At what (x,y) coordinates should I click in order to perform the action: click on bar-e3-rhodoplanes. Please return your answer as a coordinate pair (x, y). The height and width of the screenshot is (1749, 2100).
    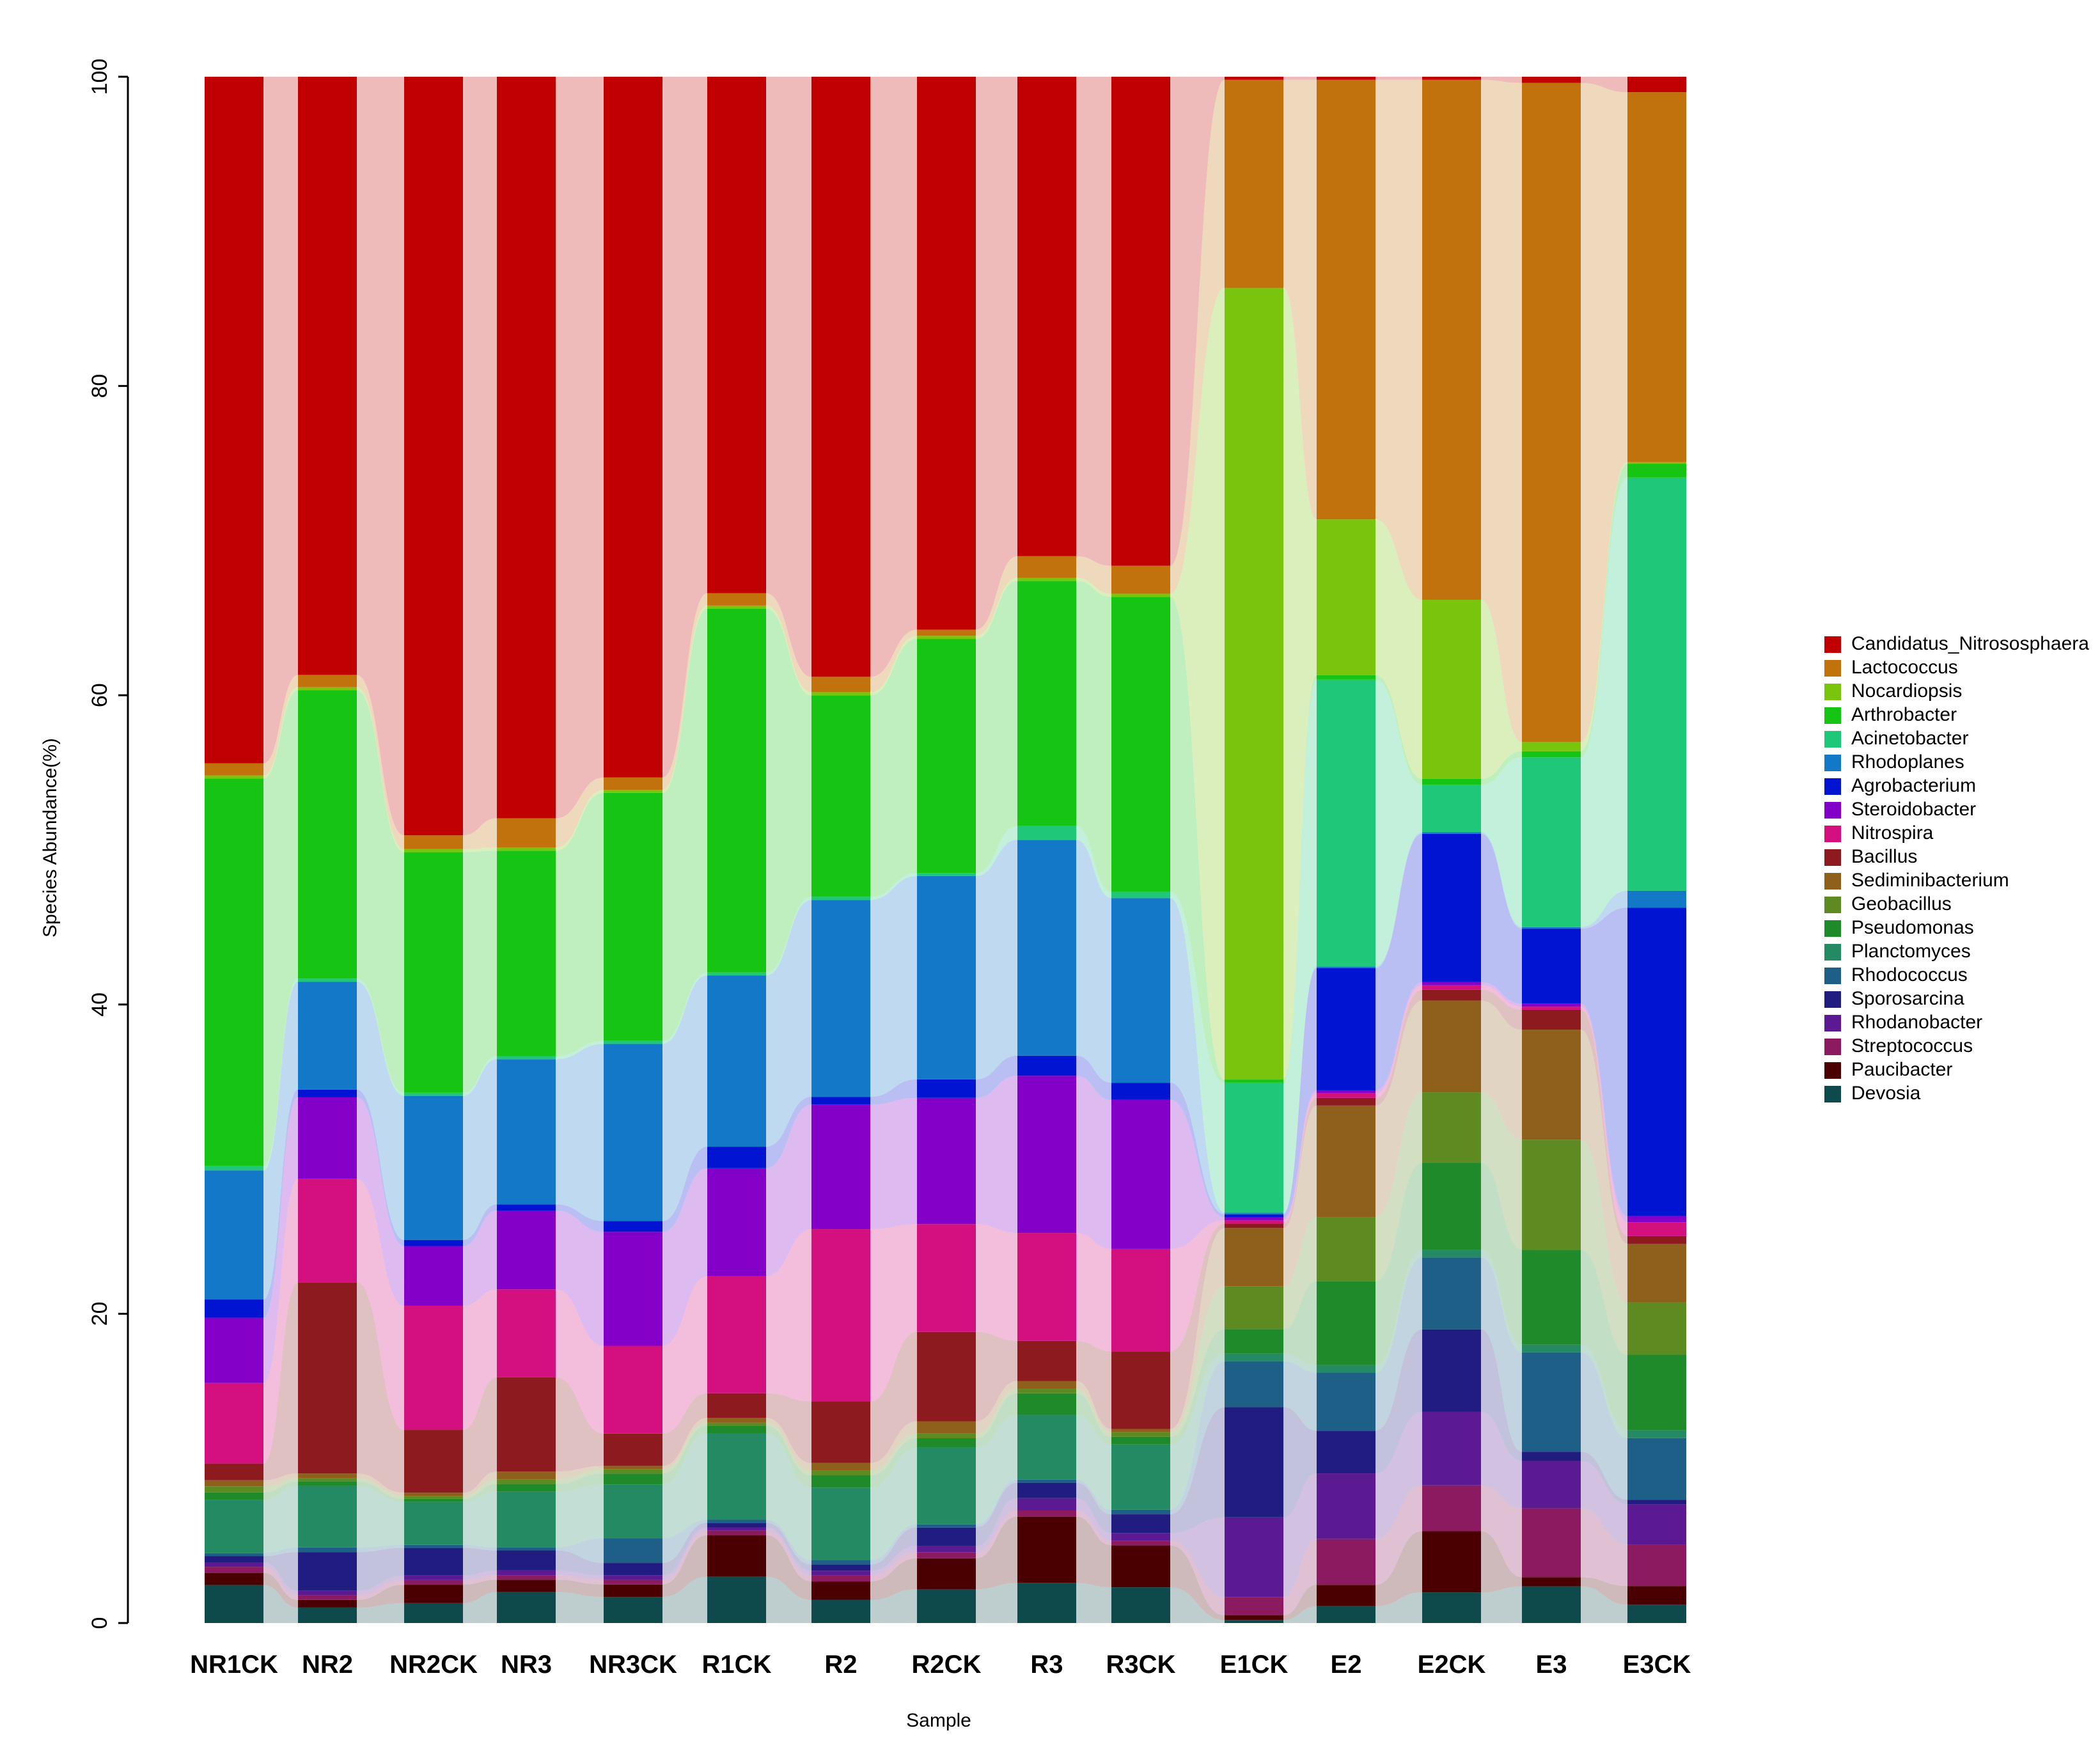
    Looking at the image, I should click on (1551, 928).